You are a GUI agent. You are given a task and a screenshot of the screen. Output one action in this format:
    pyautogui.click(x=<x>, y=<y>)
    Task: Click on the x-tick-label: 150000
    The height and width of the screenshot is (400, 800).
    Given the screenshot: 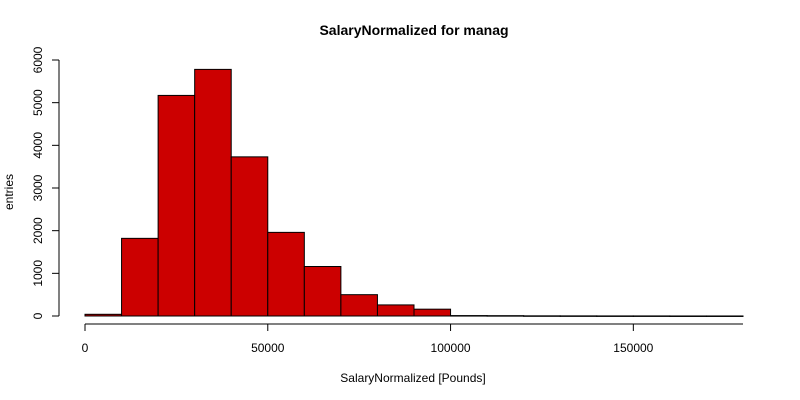 What is the action you would take?
    pyautogui.click(x=633, y=348)
    